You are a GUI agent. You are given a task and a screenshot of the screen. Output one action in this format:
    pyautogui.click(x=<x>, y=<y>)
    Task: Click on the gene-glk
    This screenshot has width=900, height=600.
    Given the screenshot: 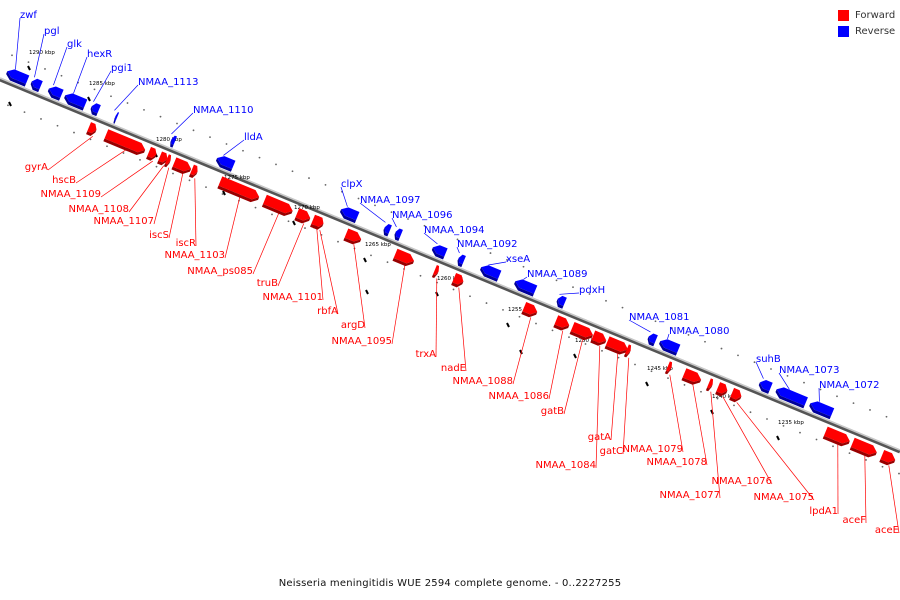 What is the action you would take?
    pyautogui.click(x=55, y=93)
    